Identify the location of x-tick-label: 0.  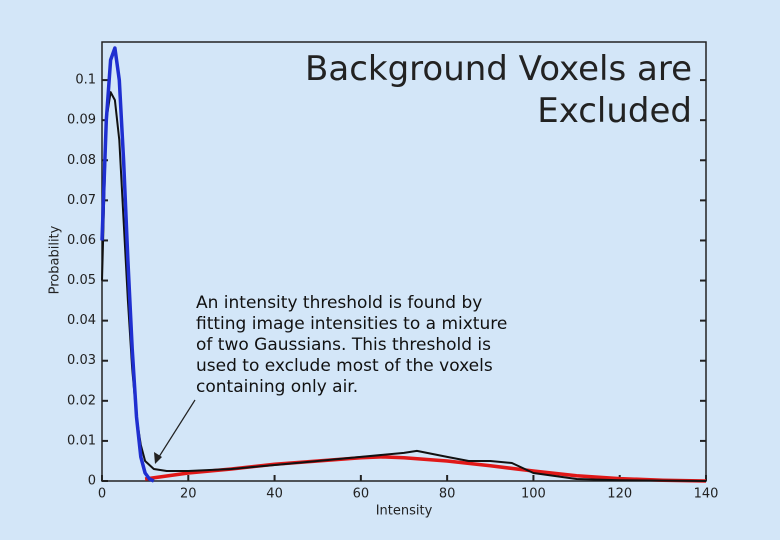
(102, 494).